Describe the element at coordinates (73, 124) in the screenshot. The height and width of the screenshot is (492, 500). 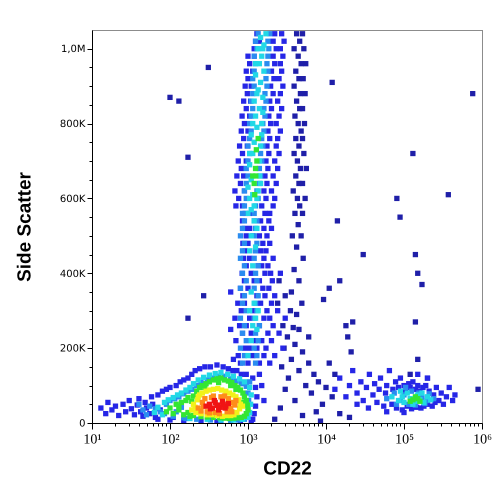
I see `y-tick-label: 800K` at that location.